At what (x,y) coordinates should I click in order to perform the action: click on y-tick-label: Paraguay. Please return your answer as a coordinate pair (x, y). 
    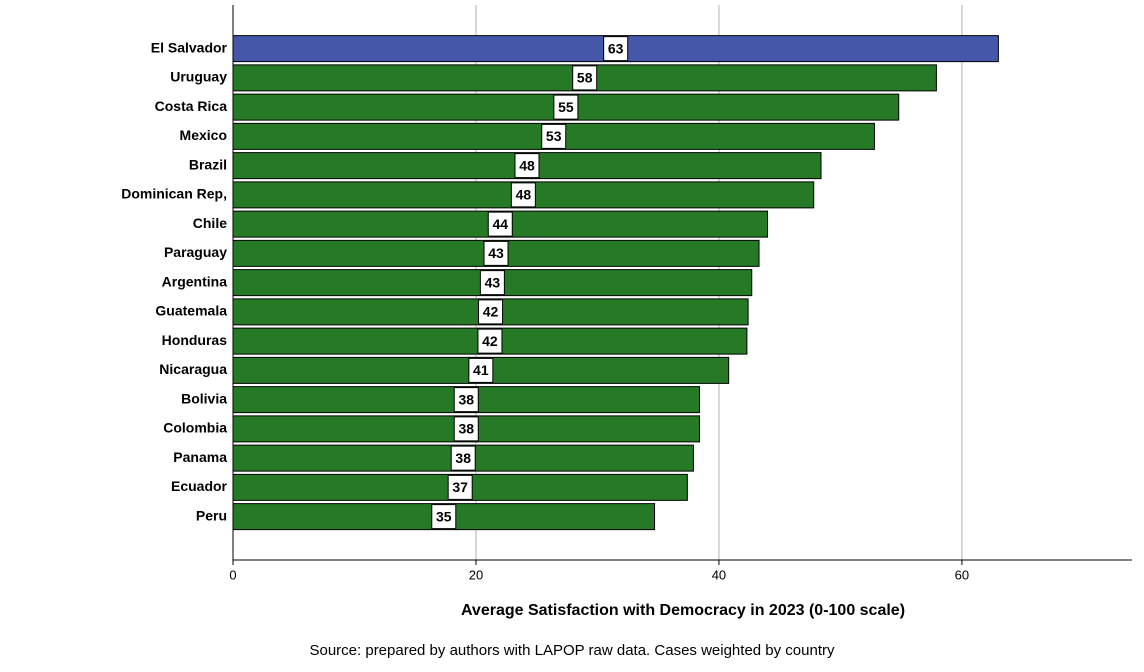
    Looking at the image, I should click on (195, 252).